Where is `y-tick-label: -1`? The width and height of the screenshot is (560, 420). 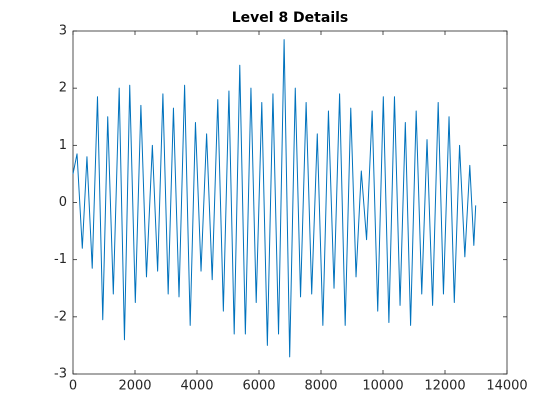
y-tick-label: -1 is located at coordinates (60, 259).